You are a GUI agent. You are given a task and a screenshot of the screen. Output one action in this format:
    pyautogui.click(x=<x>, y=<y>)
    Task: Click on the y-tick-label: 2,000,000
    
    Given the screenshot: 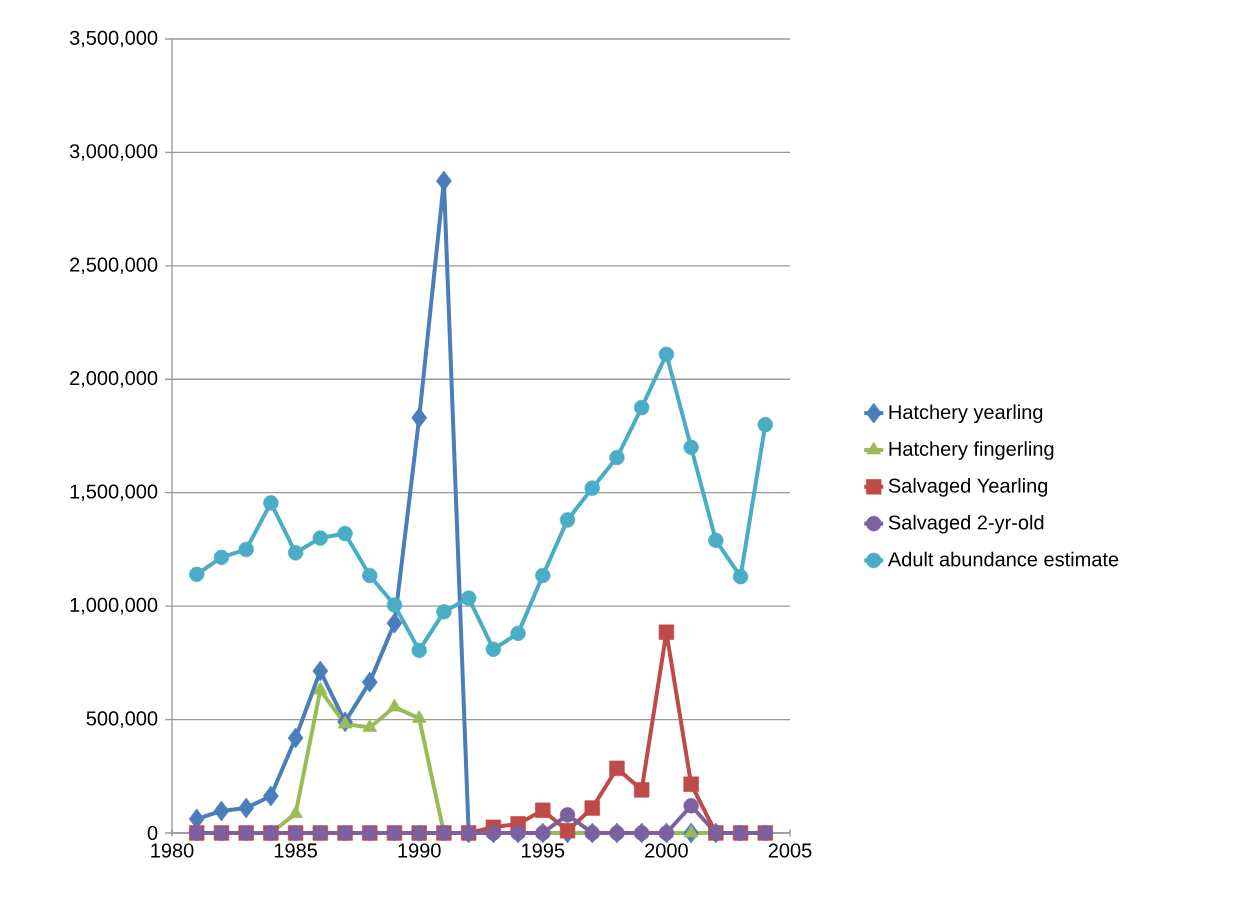 What is the action you would take?
    pyautogui.click(x=114, y=379)
    